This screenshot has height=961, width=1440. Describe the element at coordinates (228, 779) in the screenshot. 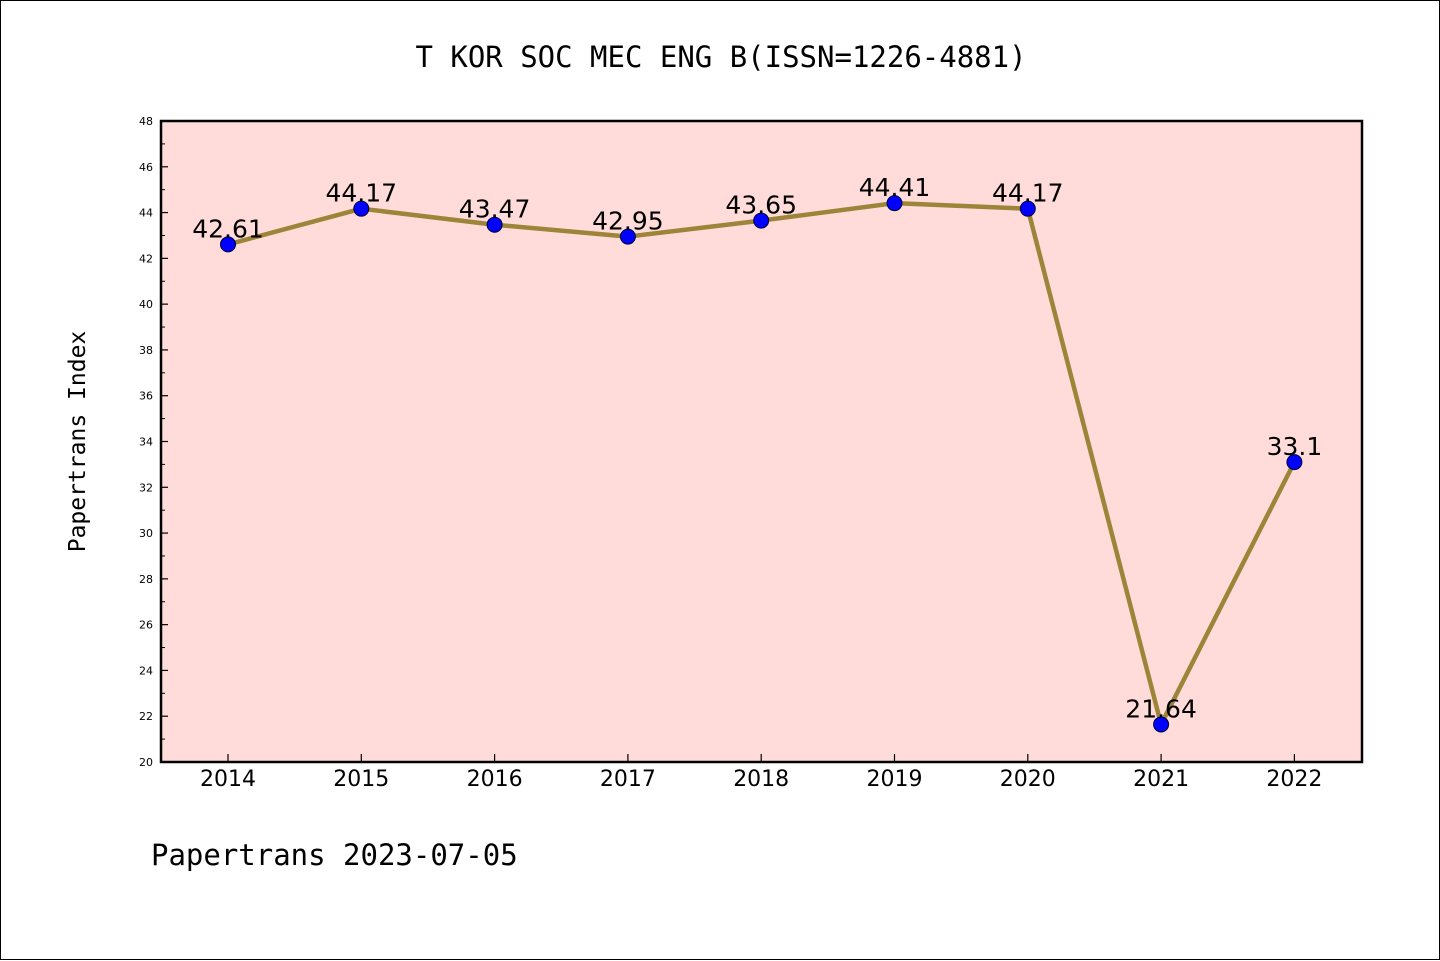

I see `x-tick-label: 2014` at that location.